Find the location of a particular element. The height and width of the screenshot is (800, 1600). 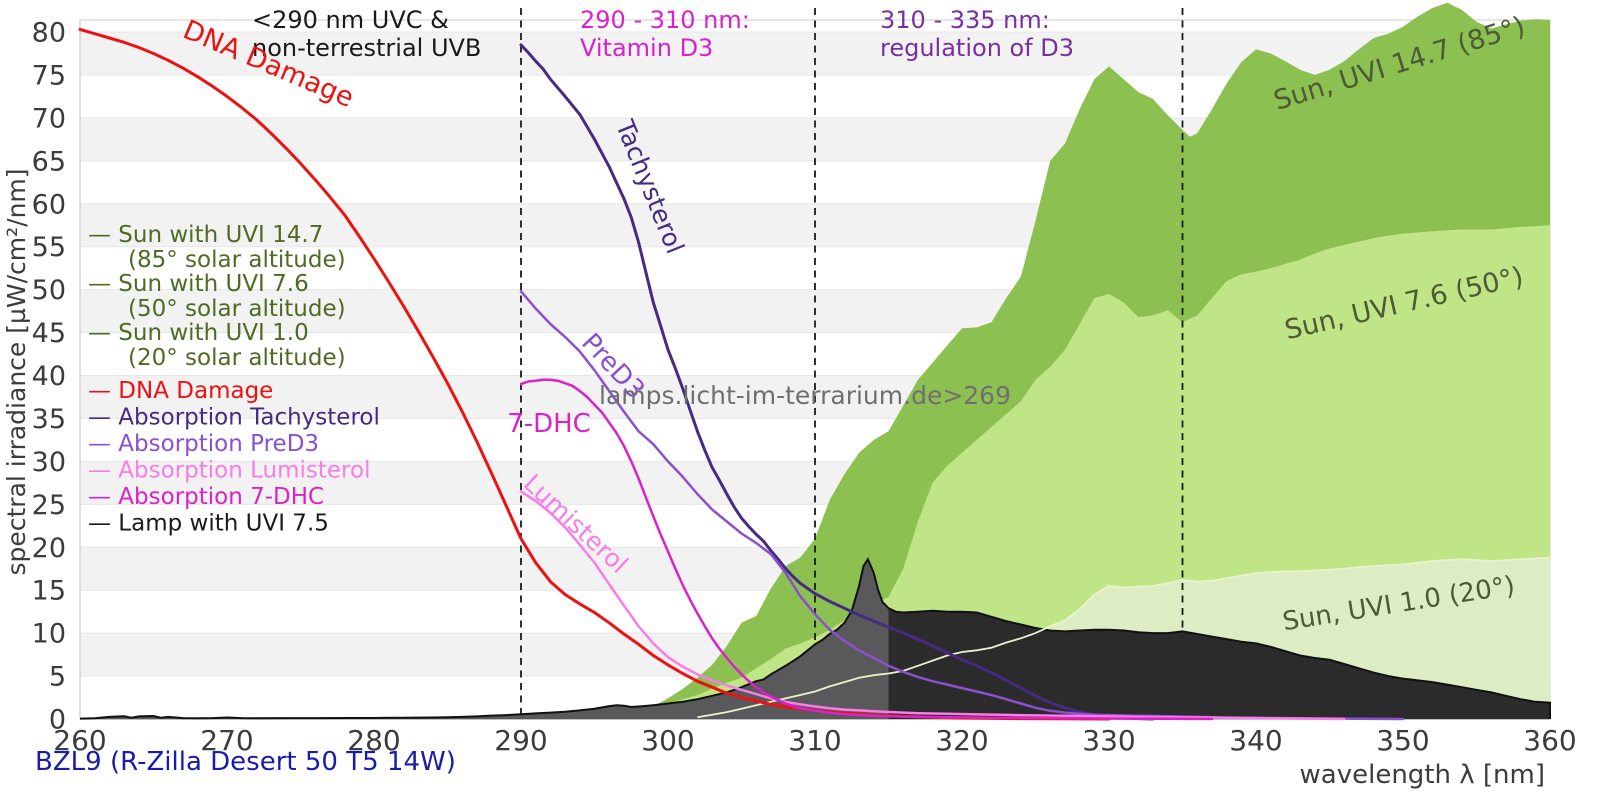

y-tick-label: 45 is located at coordinates (49, 333).